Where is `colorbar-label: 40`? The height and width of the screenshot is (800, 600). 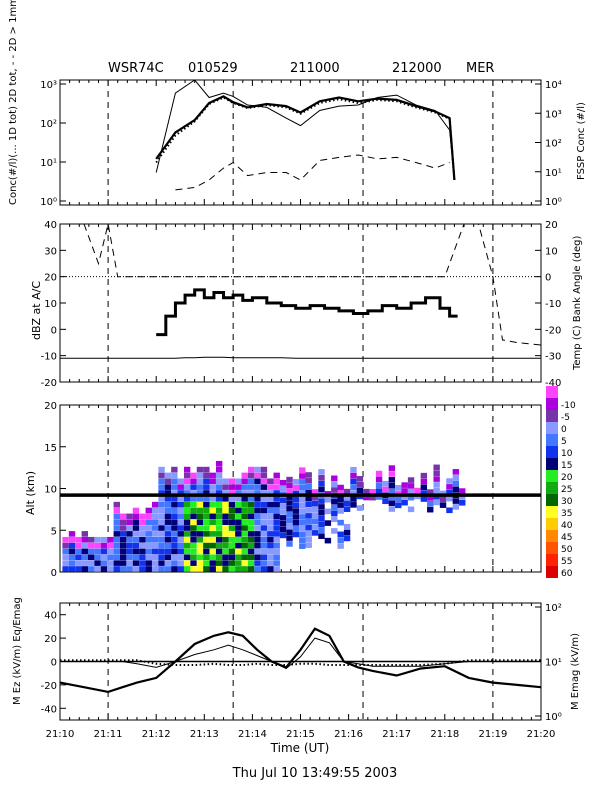 colorbar-label: 40 is located at coordinates (567, 526).